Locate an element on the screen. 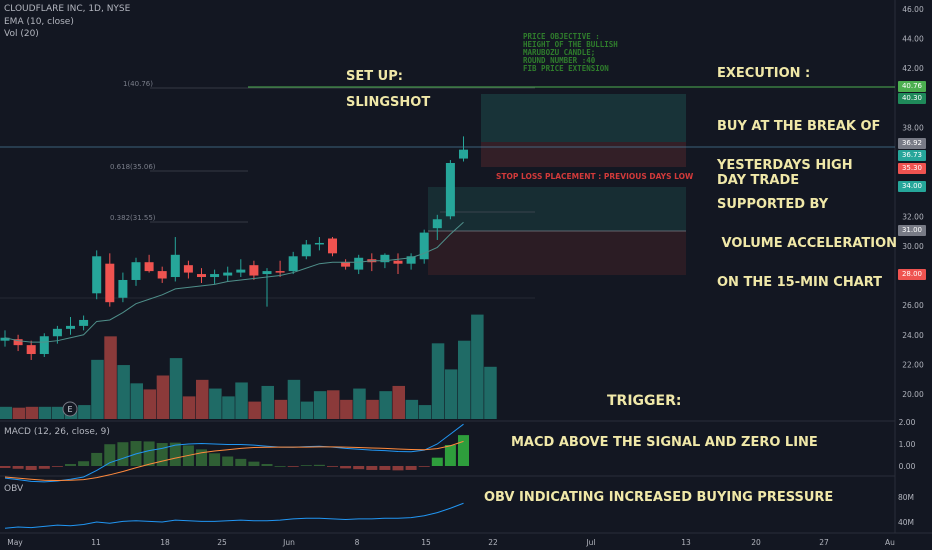 This screenshot has height=550, width=932. obv-legend: OBV is located at coordinates (14, 489).